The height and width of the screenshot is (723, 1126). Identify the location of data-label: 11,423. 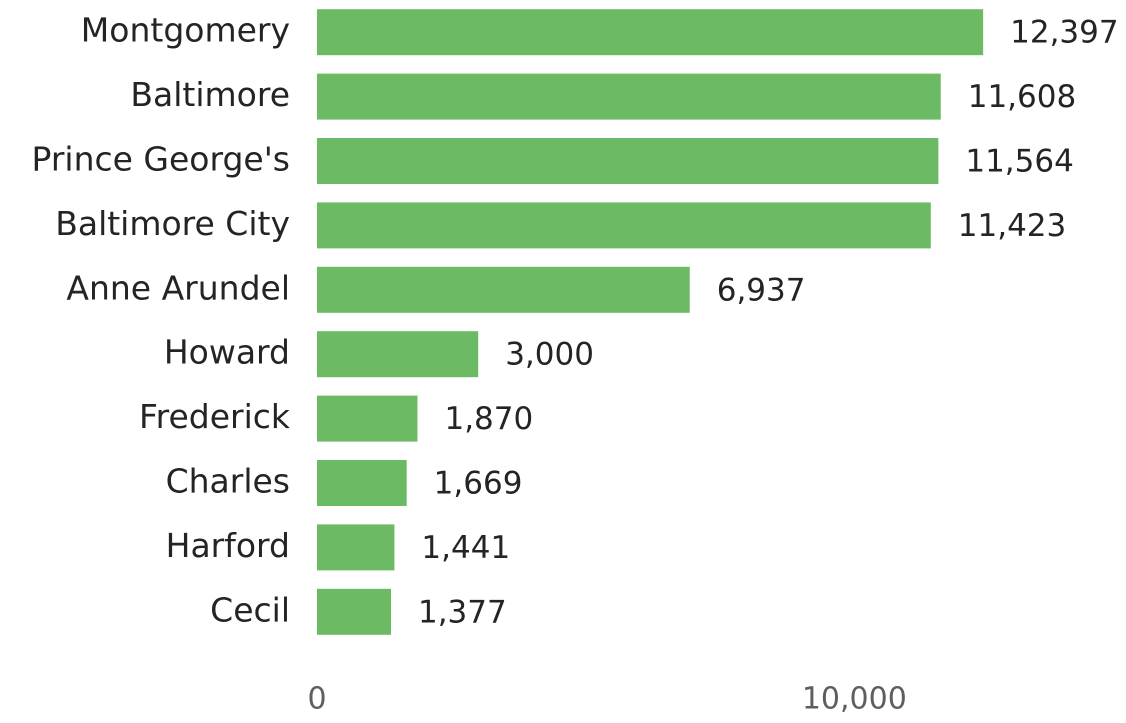
(1012, 226).